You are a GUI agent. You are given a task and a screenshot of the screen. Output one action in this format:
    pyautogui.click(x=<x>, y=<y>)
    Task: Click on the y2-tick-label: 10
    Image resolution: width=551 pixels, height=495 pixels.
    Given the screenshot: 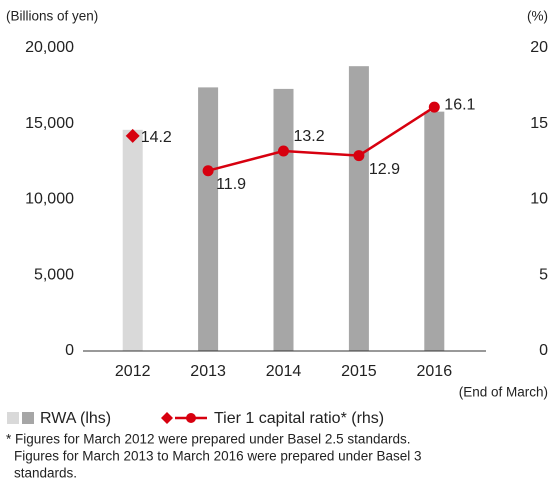 What is the action you would take?
    pyautogui.click(x=539, y=199)
    